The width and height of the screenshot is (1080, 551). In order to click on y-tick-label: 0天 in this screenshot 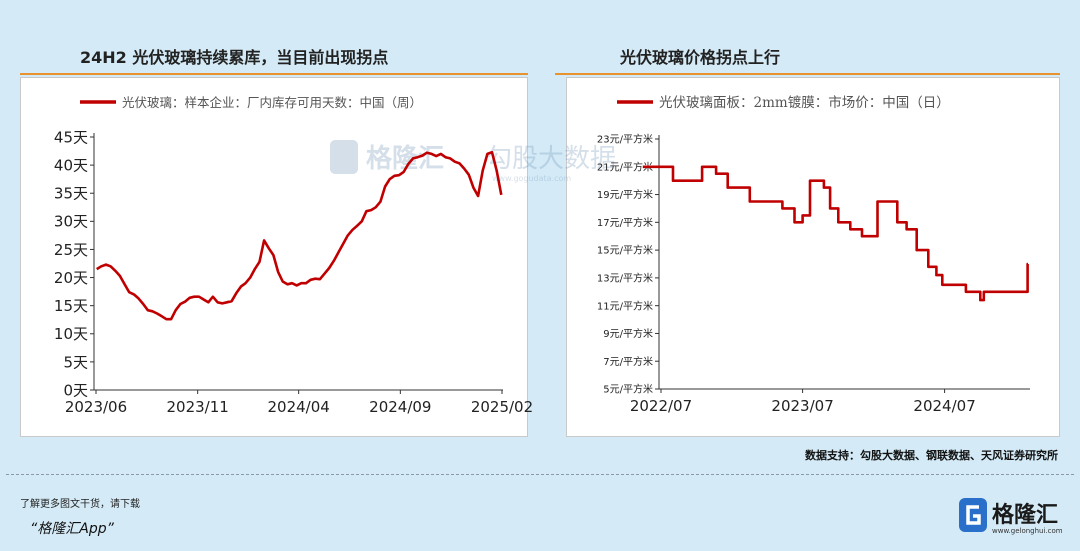, I will do `click(75, 390)`.